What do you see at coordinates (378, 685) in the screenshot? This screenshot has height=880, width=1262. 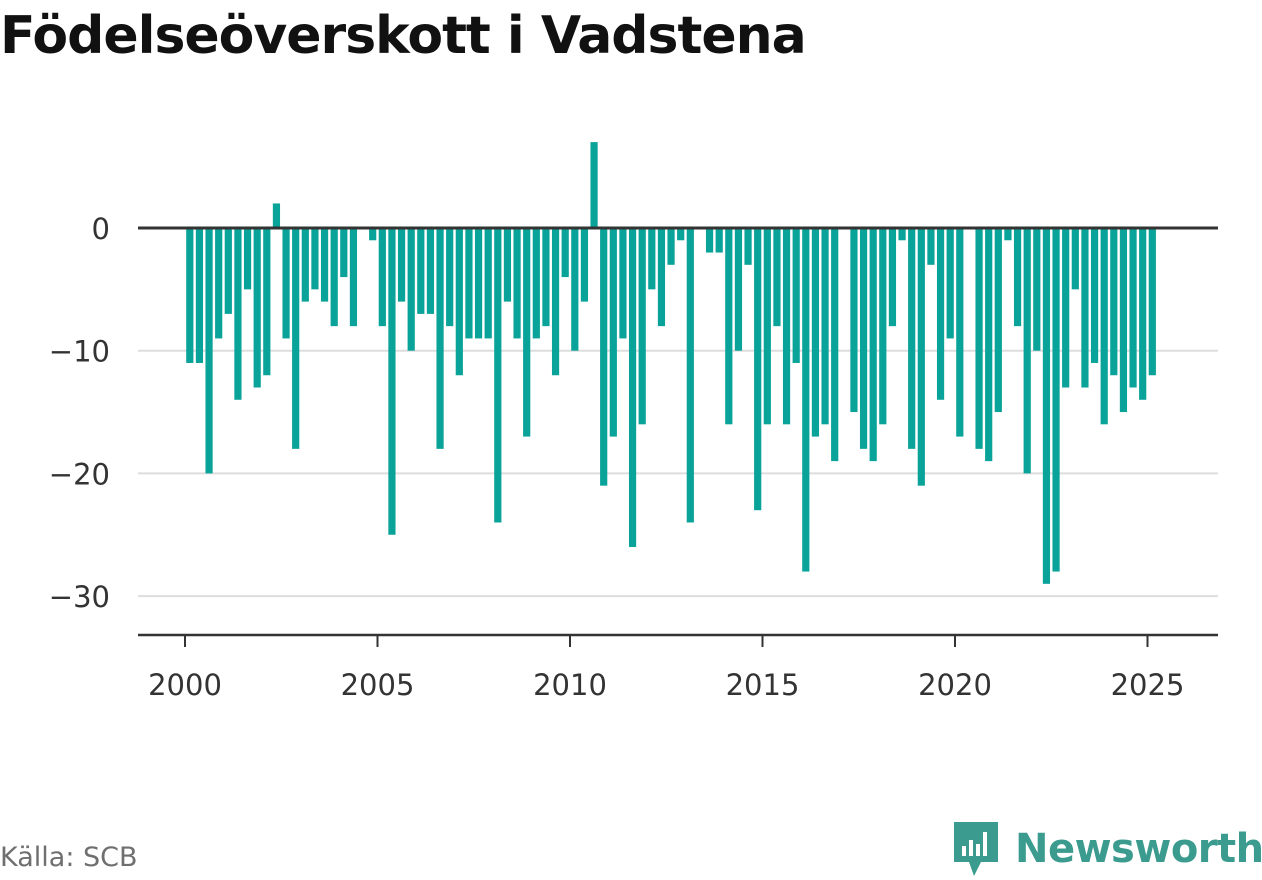 I see `x-tick-label: 2005` at bounding box center [378, 685].